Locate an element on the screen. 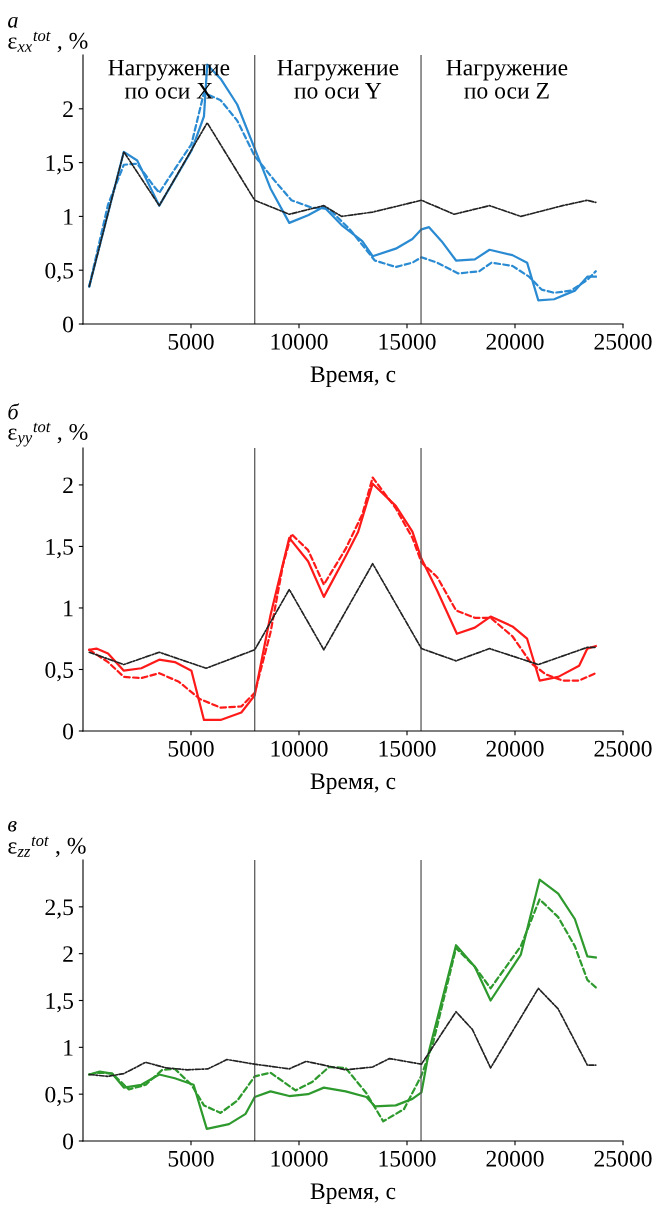  chart-title: б is located at coordinates (14, 411).